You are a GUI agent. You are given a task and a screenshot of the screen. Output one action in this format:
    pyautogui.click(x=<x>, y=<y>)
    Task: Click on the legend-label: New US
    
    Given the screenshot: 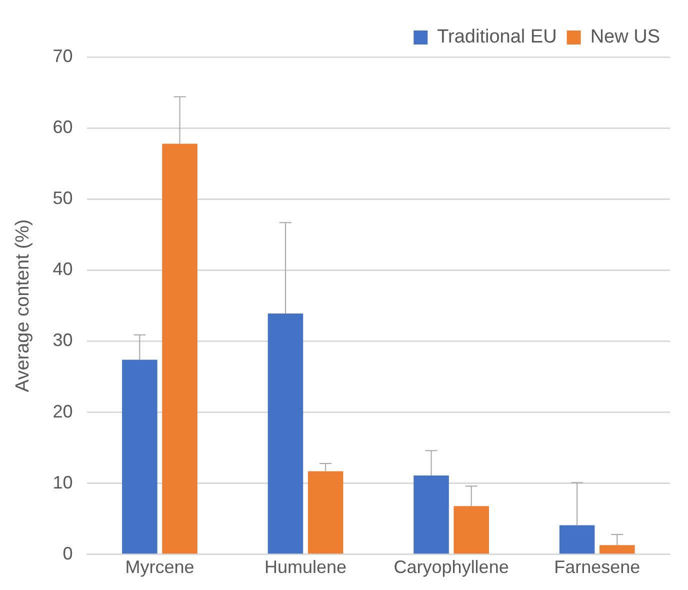 What is the action you would take?
    pyautogui.click(x=625, y=37)
    